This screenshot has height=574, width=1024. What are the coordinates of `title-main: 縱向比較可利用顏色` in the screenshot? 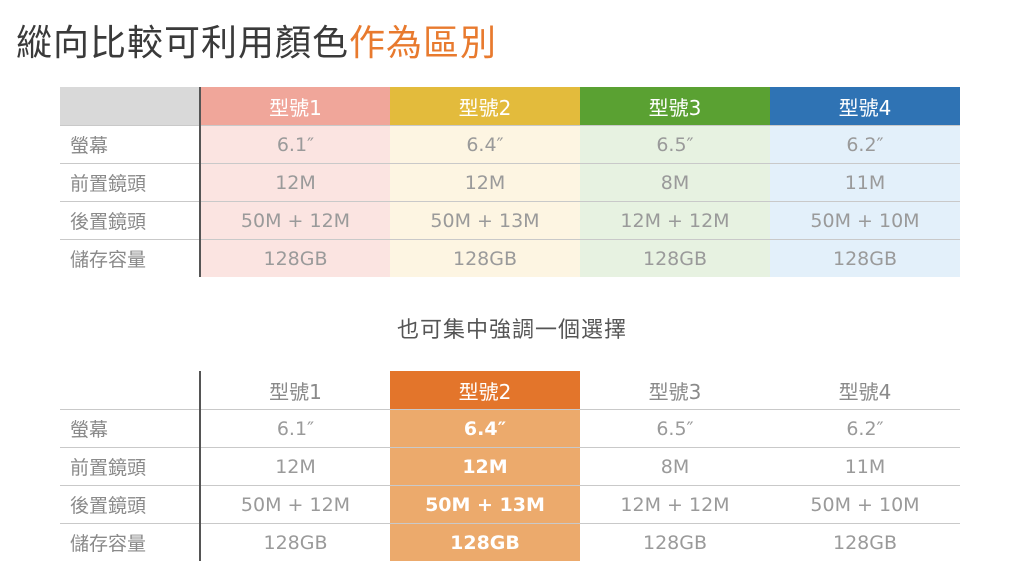 It's located at (183, 43).